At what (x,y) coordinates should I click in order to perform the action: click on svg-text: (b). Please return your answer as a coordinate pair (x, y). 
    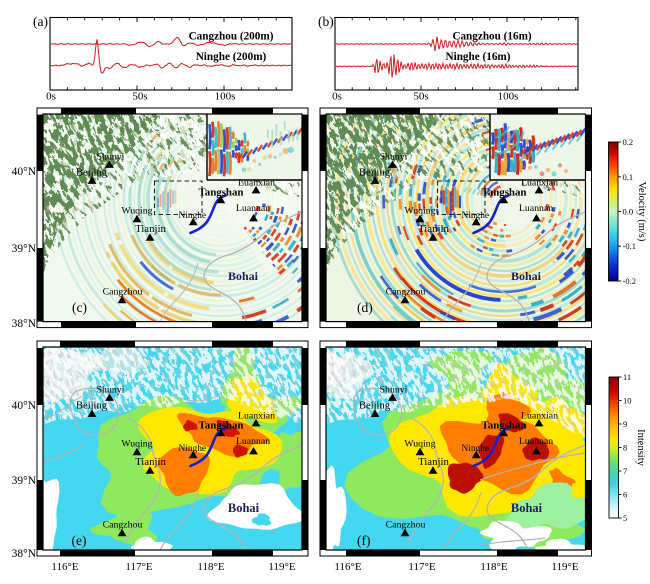
    Looking at the image, I should click on (326, 21).